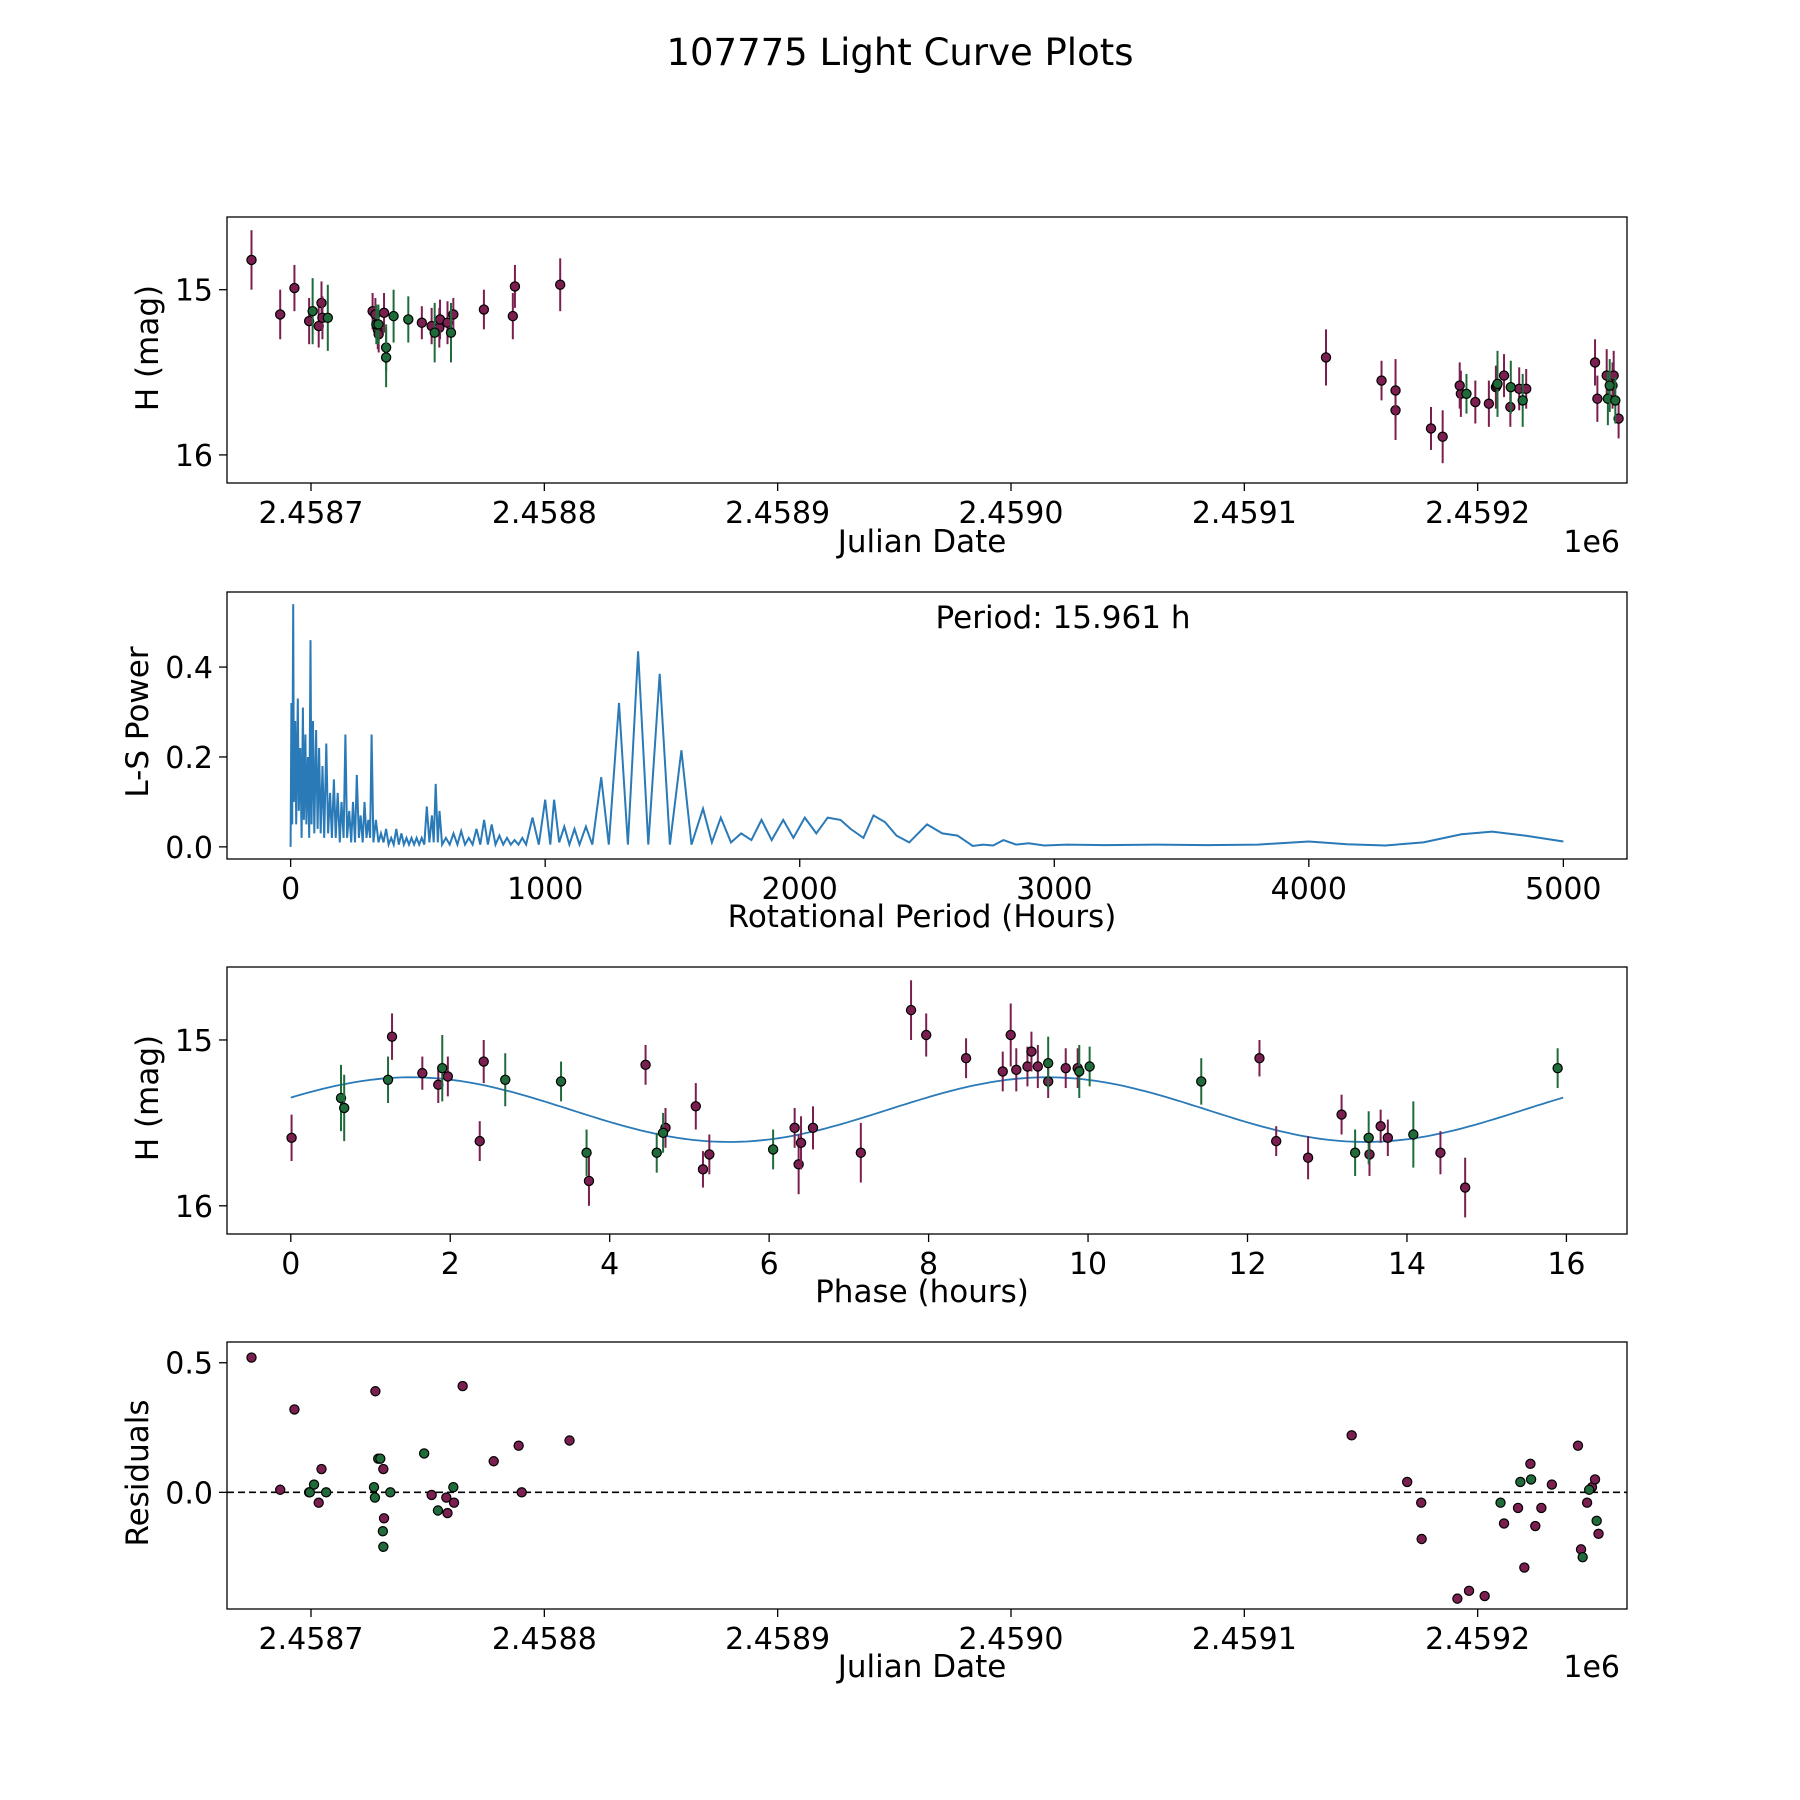 This screenshot has width=1800, height=1800. Describe the element at coordinates (922, 1292) in the screenshot. I see `xlabel-phase: Phase (hours)` at that location.